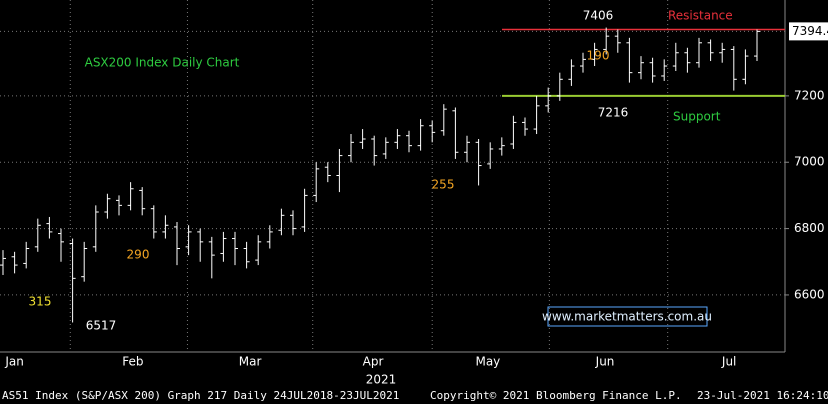  Describe the element at coordinates (728, 362) in the screenshot. I see `x-tick-label: Jul` at that location.